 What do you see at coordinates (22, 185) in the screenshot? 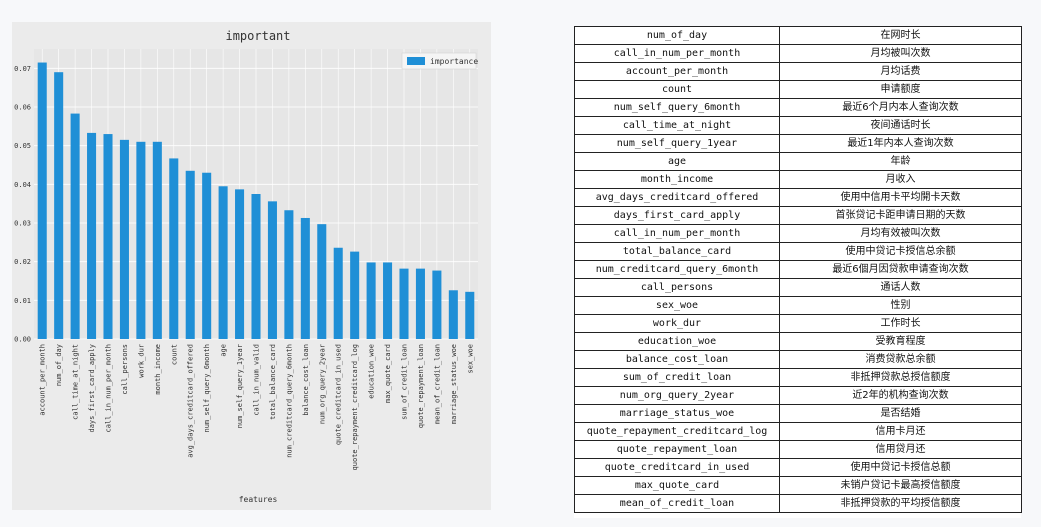
I see `y-tick-label: 0.04` at bounding box center [22, 185].